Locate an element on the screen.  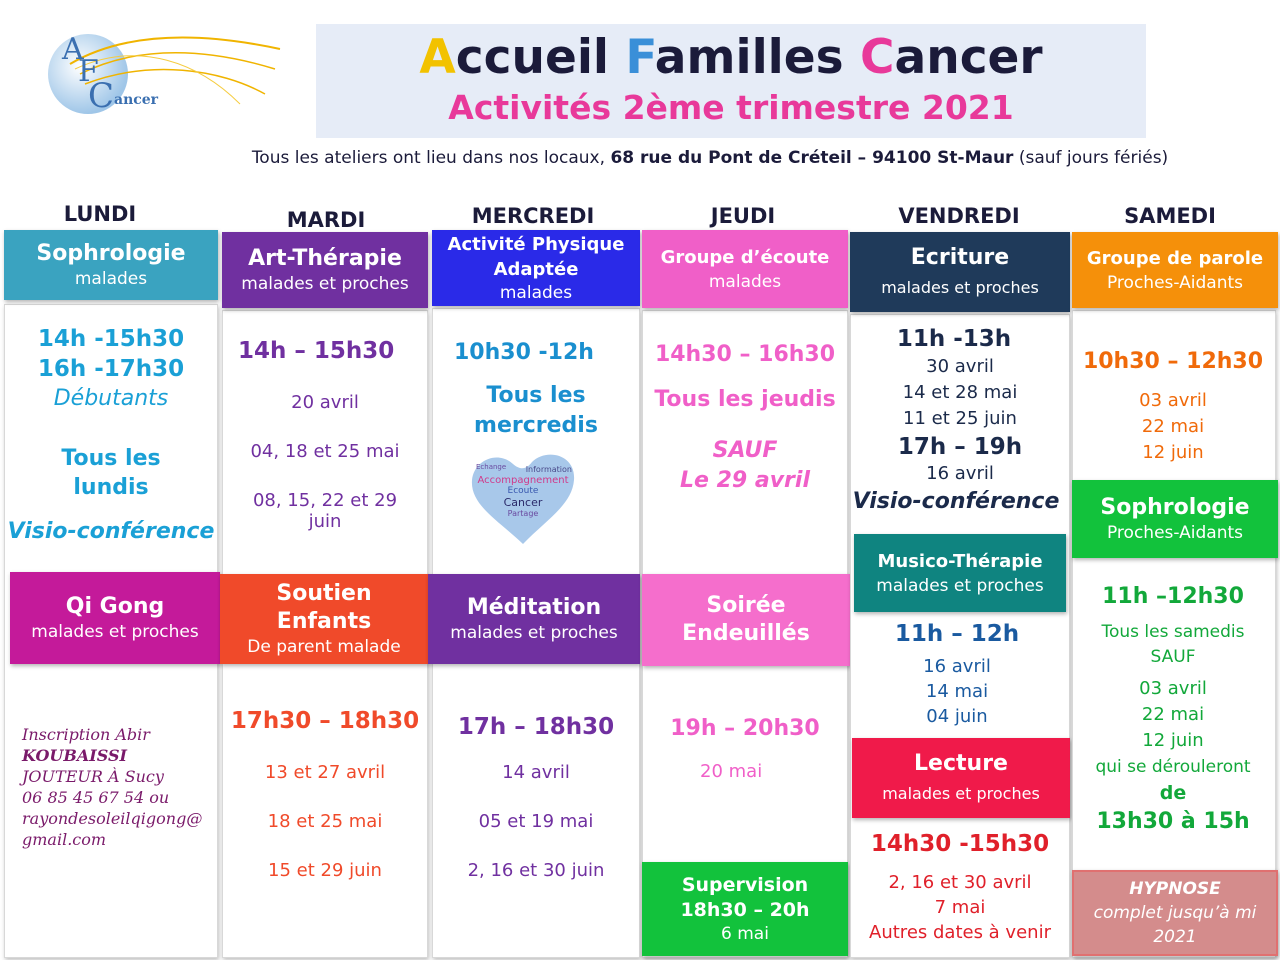
samedi-content: 10h30 – 12h30 03 avril 22 mai 12 juin is located at coordinates (1173, 406).